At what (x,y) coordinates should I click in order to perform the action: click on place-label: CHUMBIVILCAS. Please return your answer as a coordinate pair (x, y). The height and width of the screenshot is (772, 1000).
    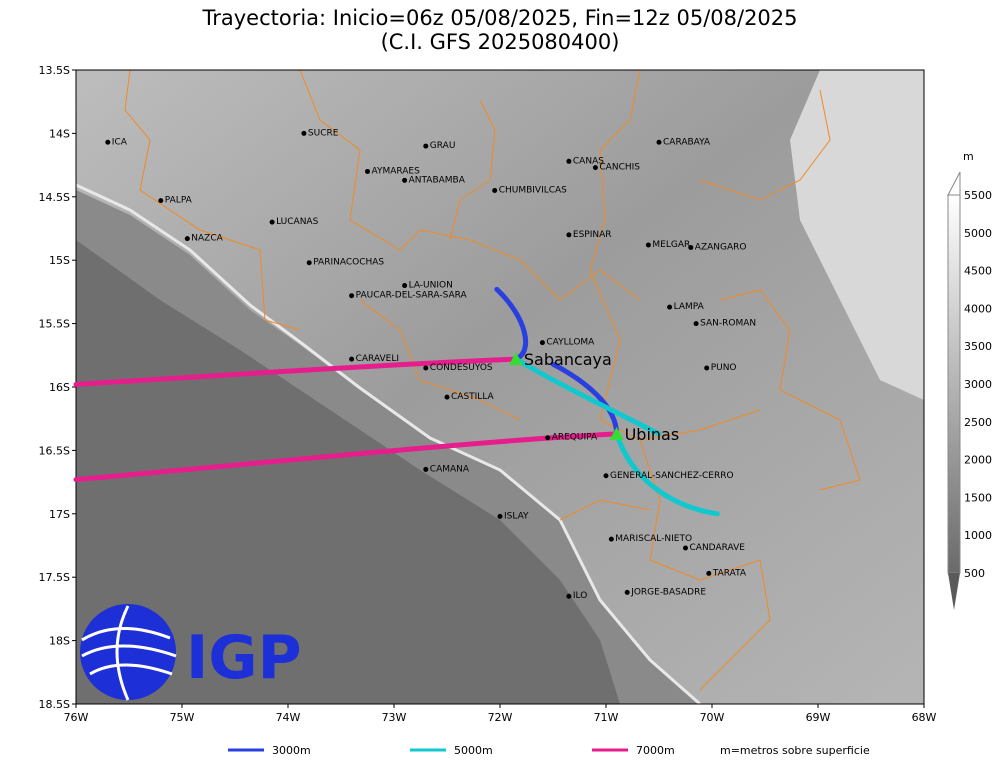
    Looking at the image, I should click on (533, 190).